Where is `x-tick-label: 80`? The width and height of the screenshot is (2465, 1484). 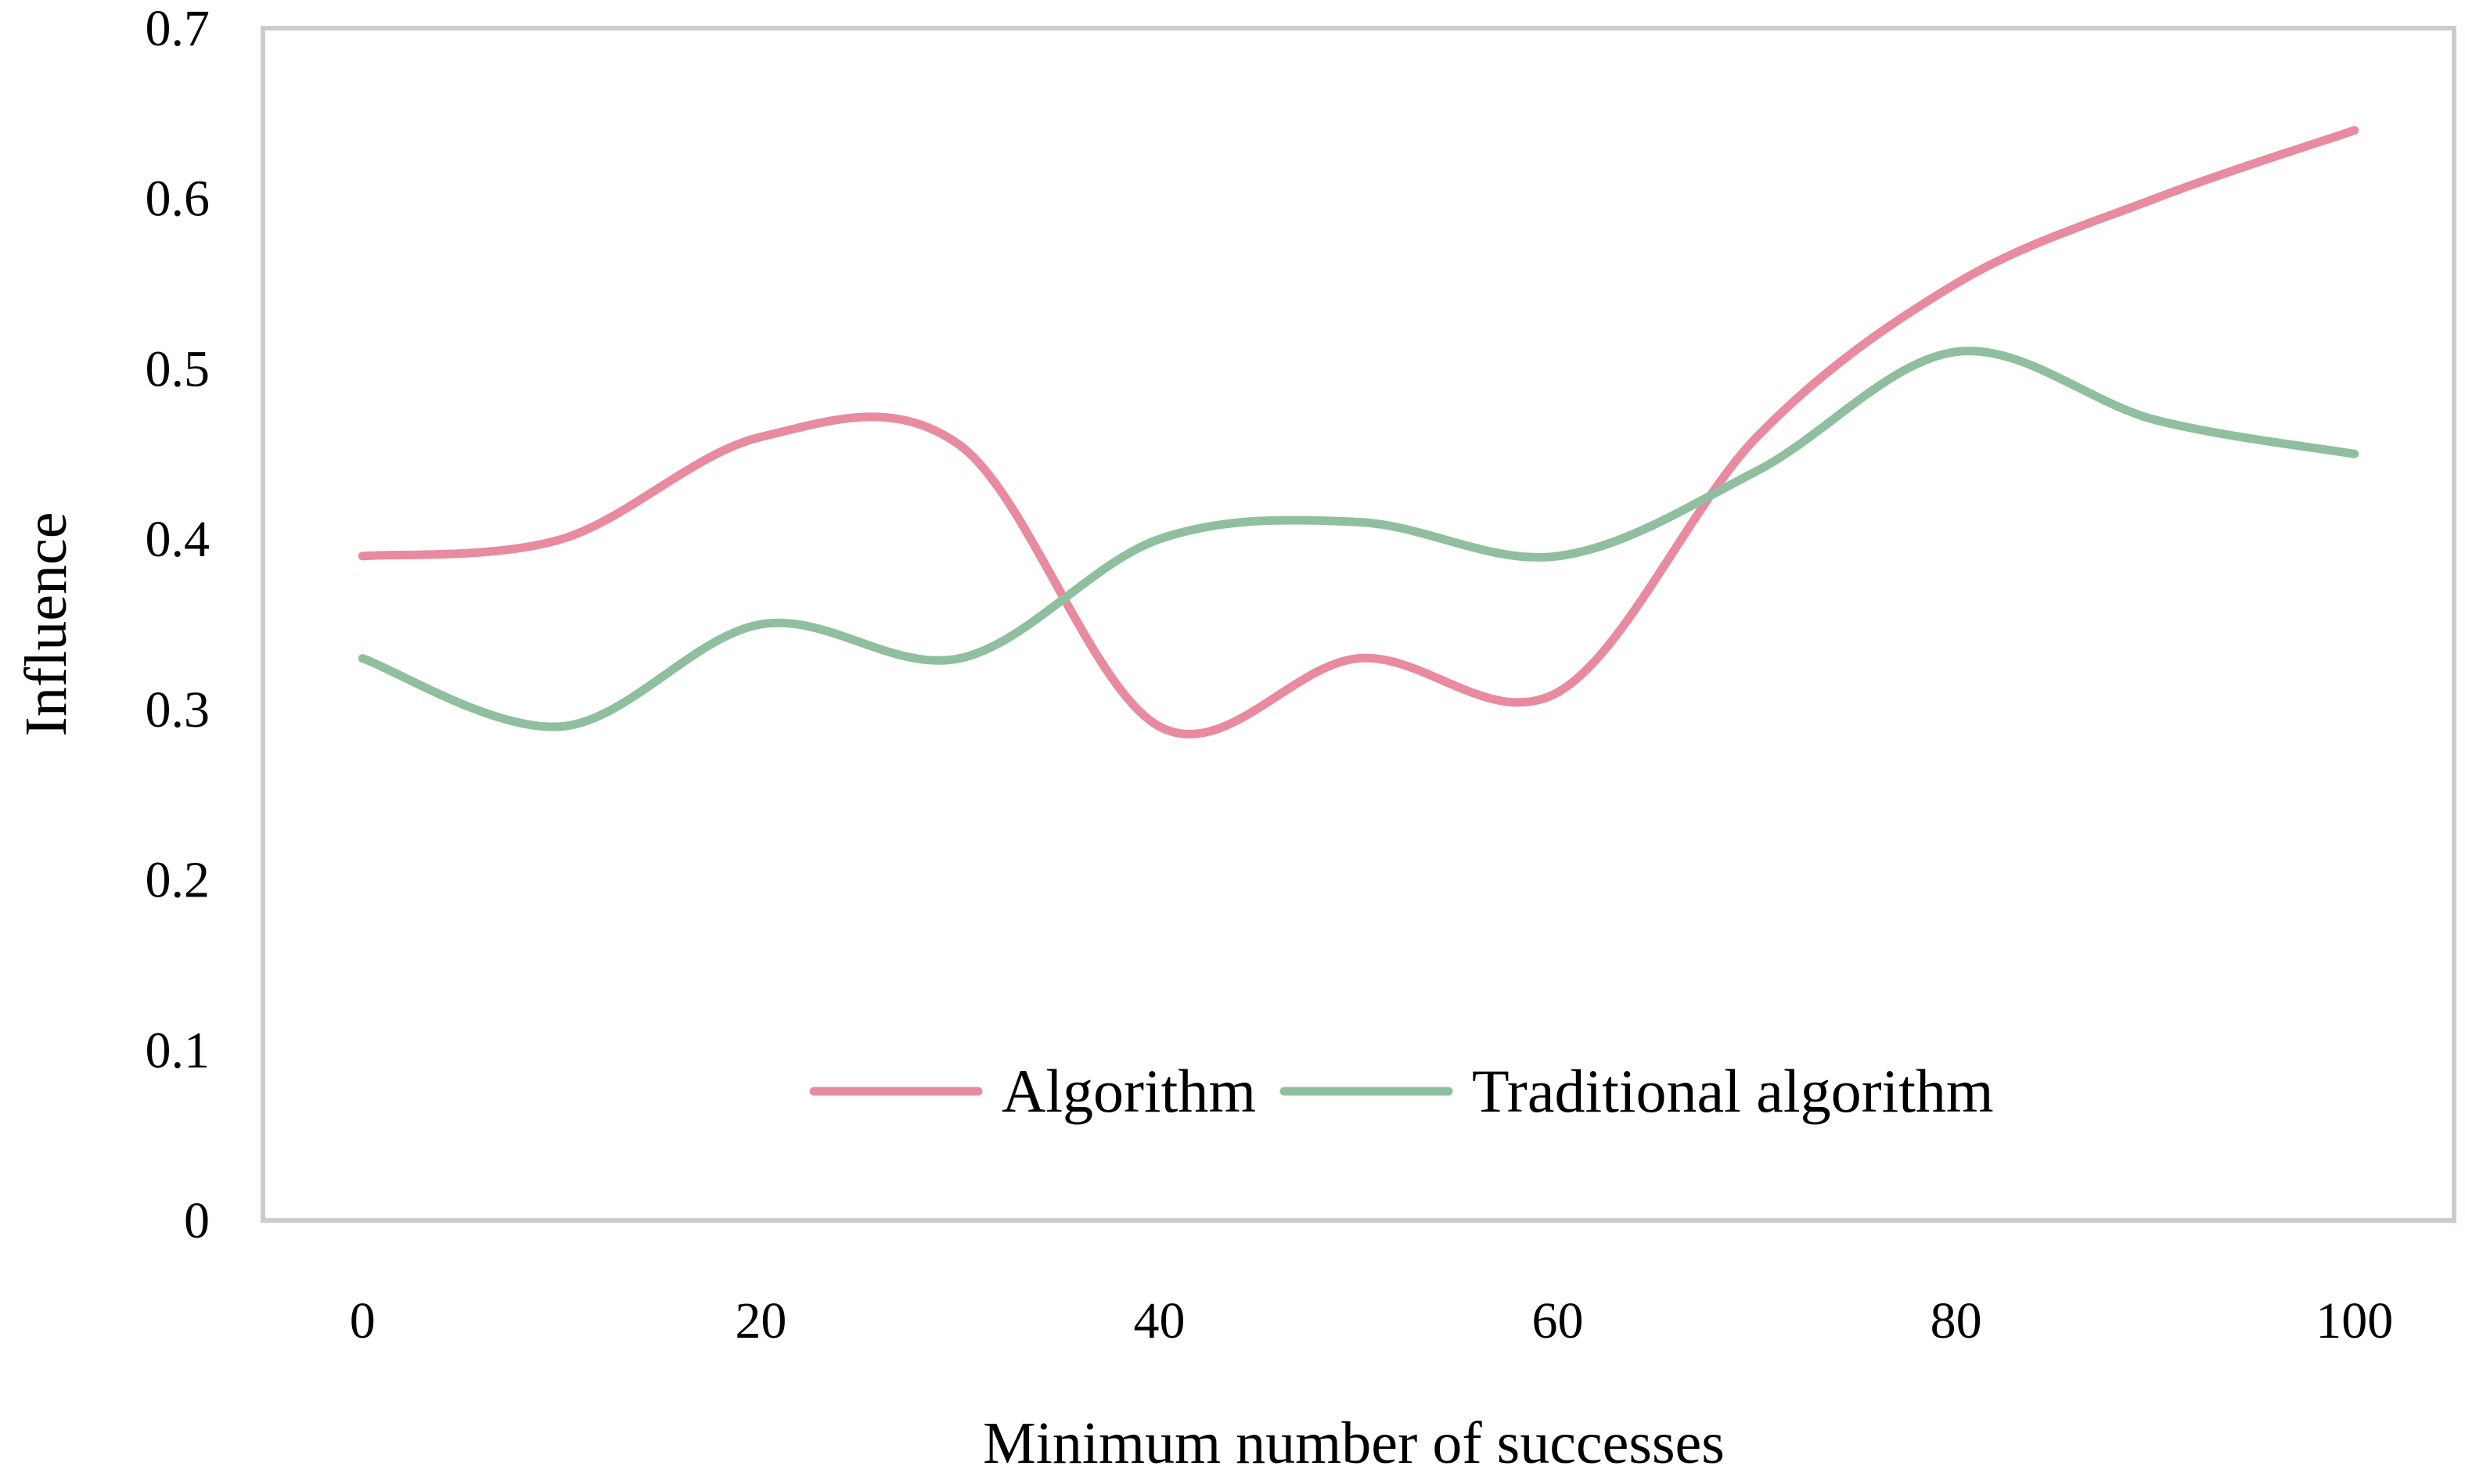
x-tick-label: 80 is located at coordinates (1956, 1320).